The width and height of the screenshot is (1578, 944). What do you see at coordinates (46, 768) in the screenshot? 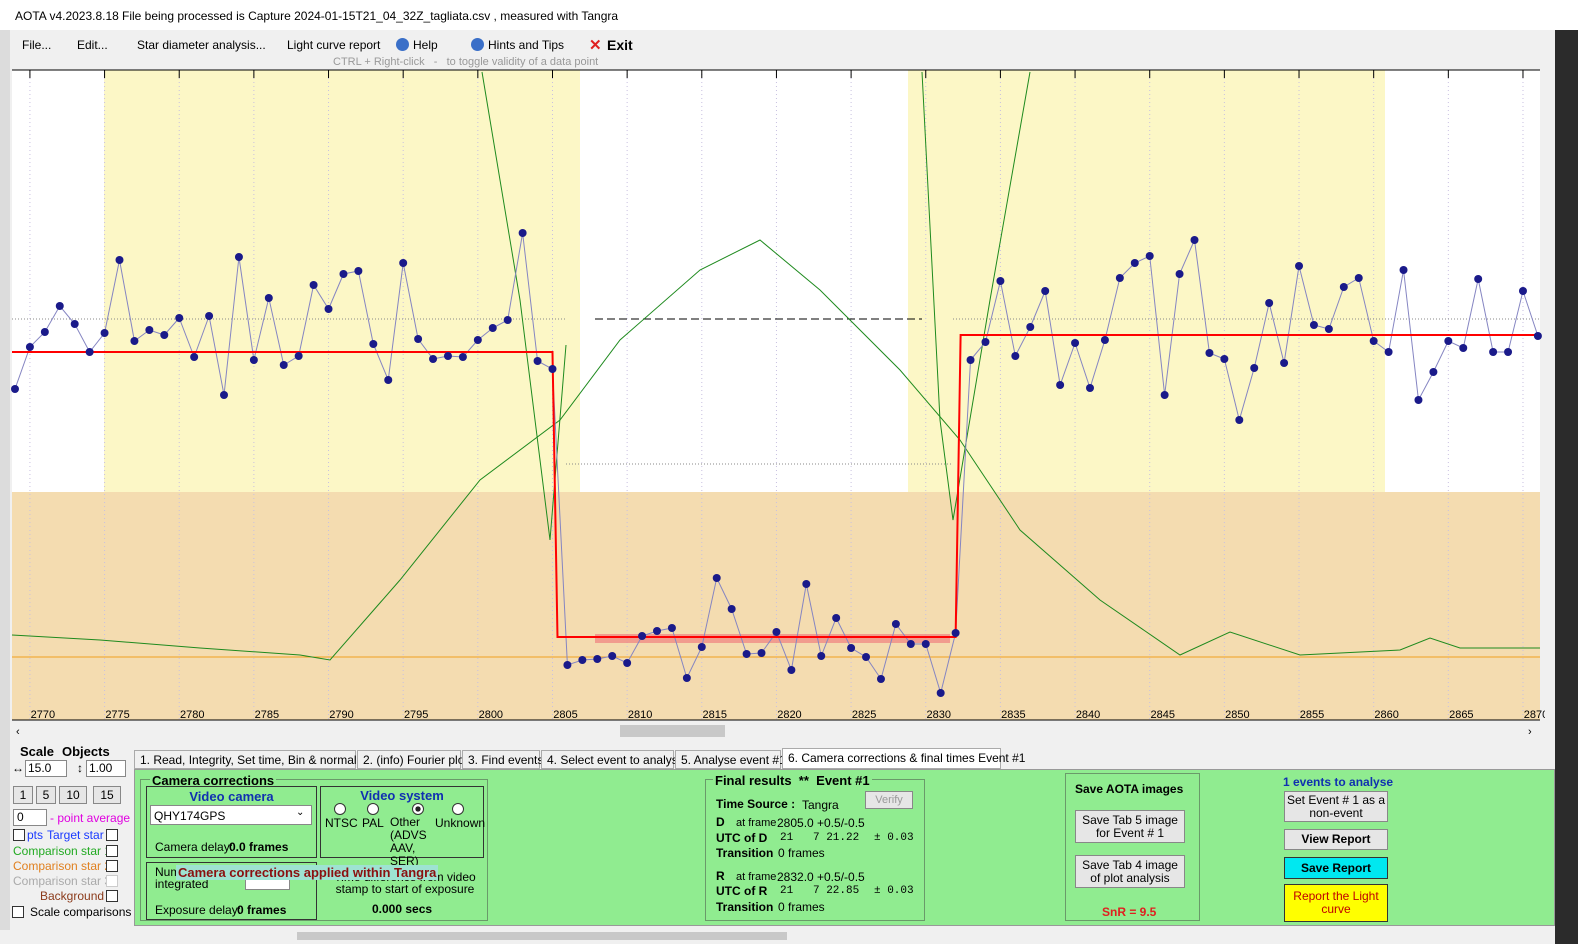
I see `scale-input: 15.0` at bounding box center [46, 768].